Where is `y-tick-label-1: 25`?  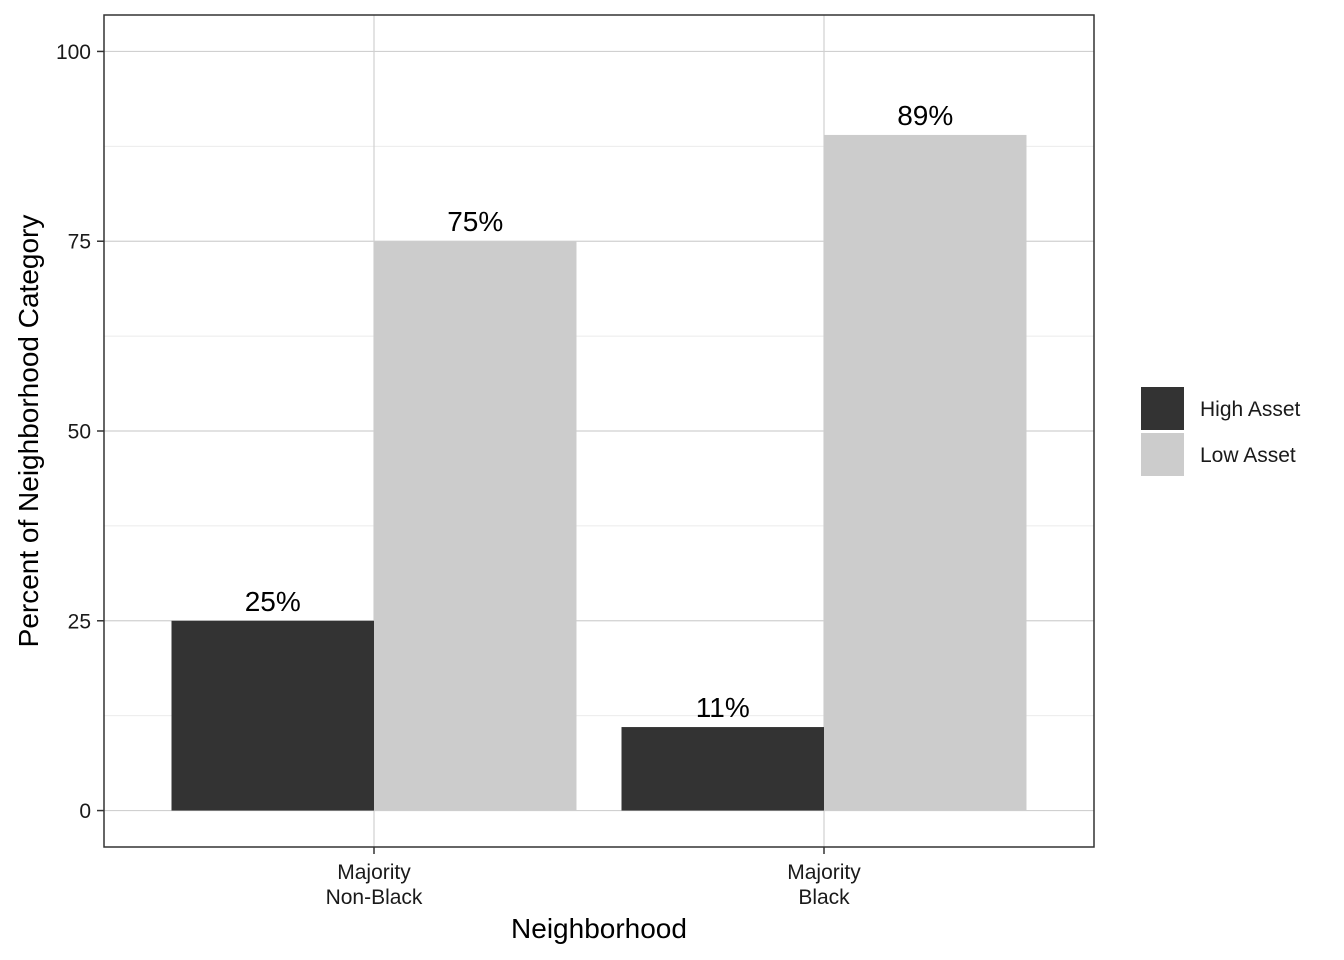 y-tick-label-1: 25 is located at coordinates (79, 621).